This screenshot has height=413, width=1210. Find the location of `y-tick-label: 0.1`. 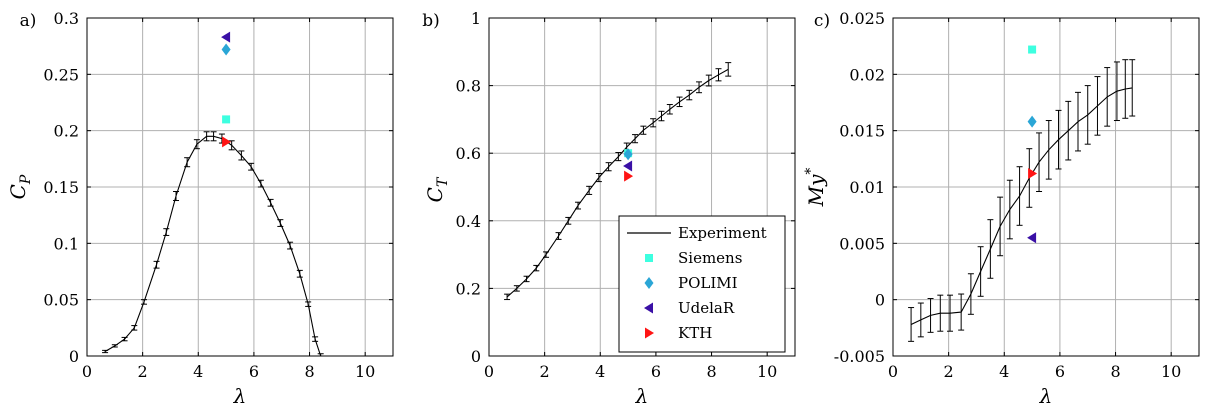

y-tick-label: 0.1 is located at coordinates (66, 243).